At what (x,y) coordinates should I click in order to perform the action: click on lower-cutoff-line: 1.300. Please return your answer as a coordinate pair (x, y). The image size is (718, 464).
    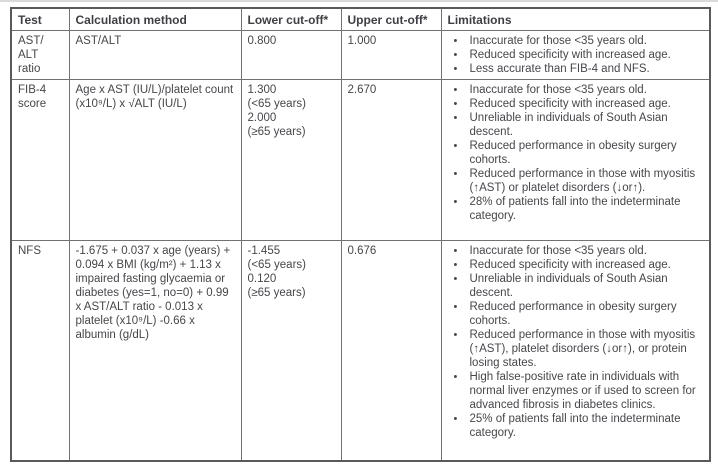
    Looking at the image, I should click on (262, 90).